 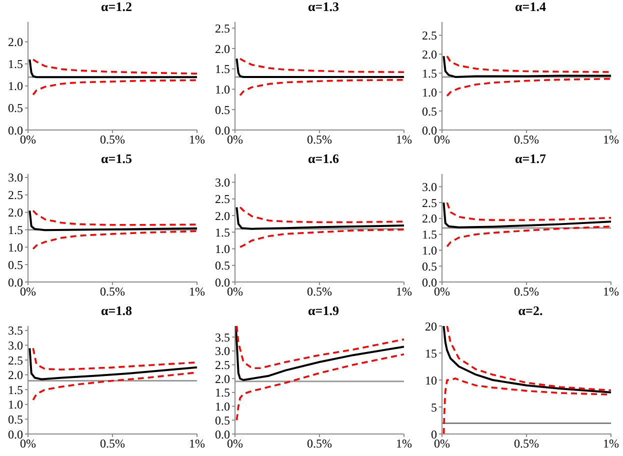 What do you see at coordinates (434, 407) in the screenshot?
I see `y-tick-label: 5` at bounding box center [434, 407].